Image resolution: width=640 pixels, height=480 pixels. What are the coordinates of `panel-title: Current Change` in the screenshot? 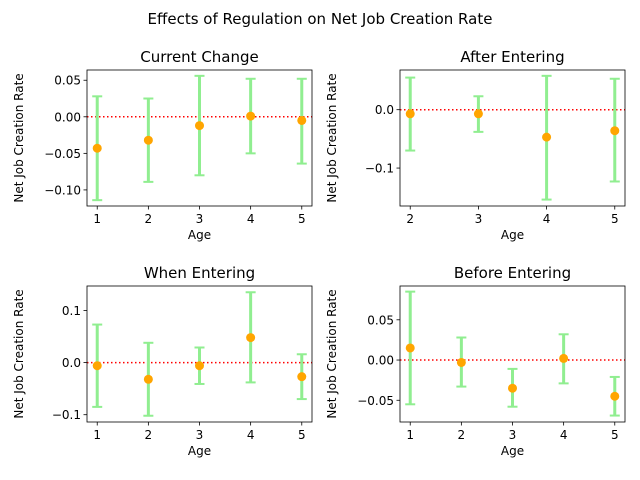 It's located at (199, 57).